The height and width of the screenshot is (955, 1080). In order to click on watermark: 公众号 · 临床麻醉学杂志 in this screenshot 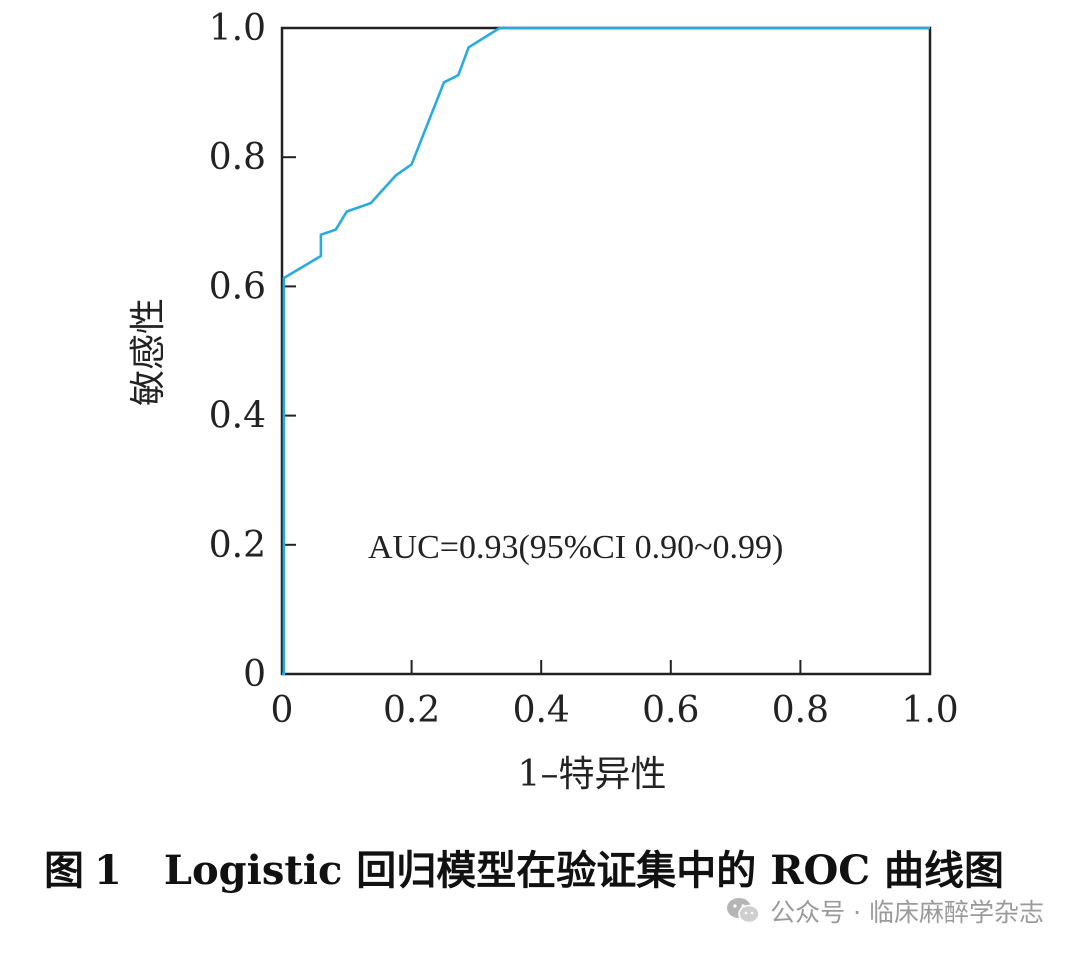, I will do `click(885, 911)`.